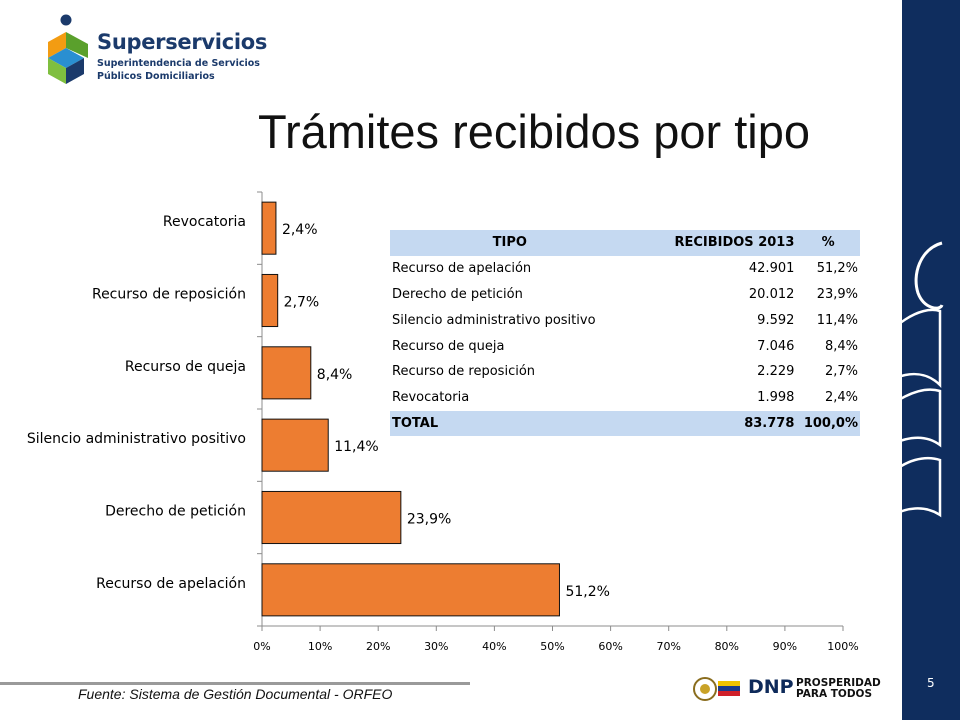  Describe the element at coordinates (494, 320) in the screenshot. I see `table-cell-tipo: Silencio administrativo positivo` at that location.